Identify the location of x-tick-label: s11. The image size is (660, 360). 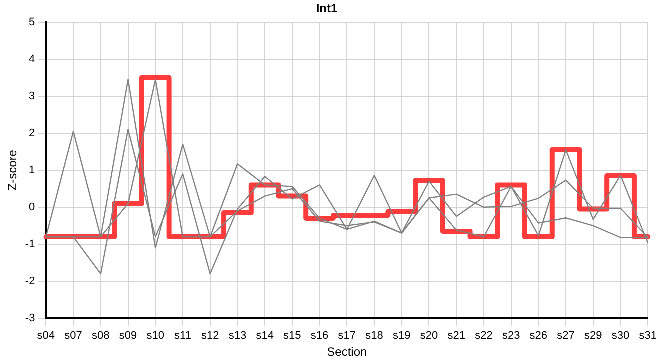
(183, 336).